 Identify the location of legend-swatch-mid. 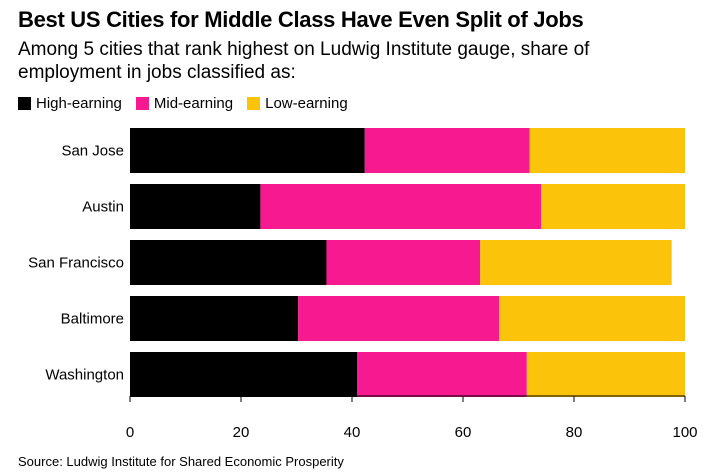
(142, 103).